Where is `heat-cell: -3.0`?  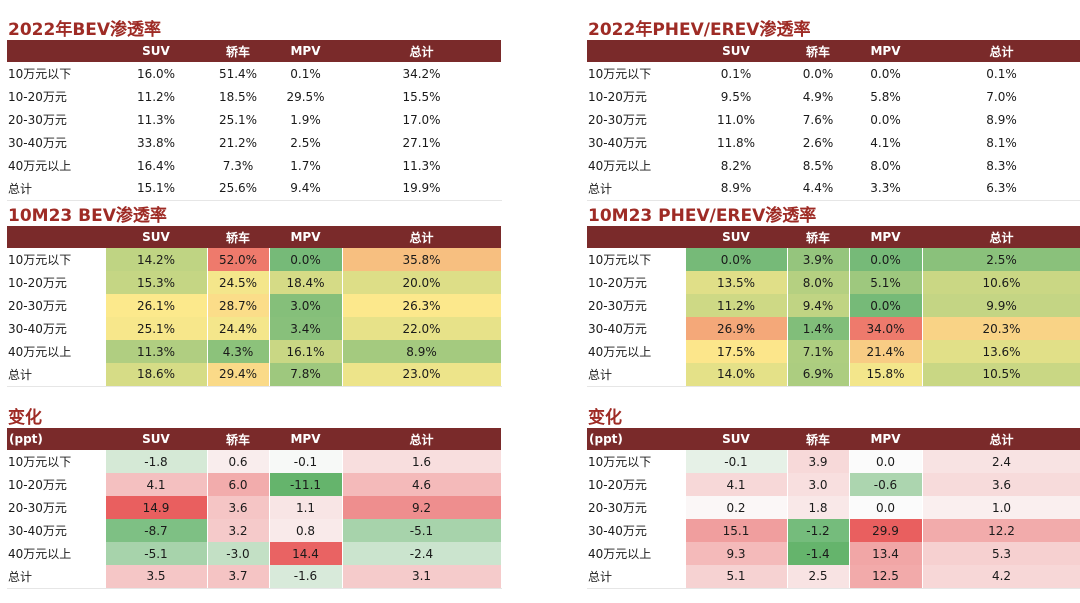 heat-cell: -3.0 is located at coordinates (238, 553).